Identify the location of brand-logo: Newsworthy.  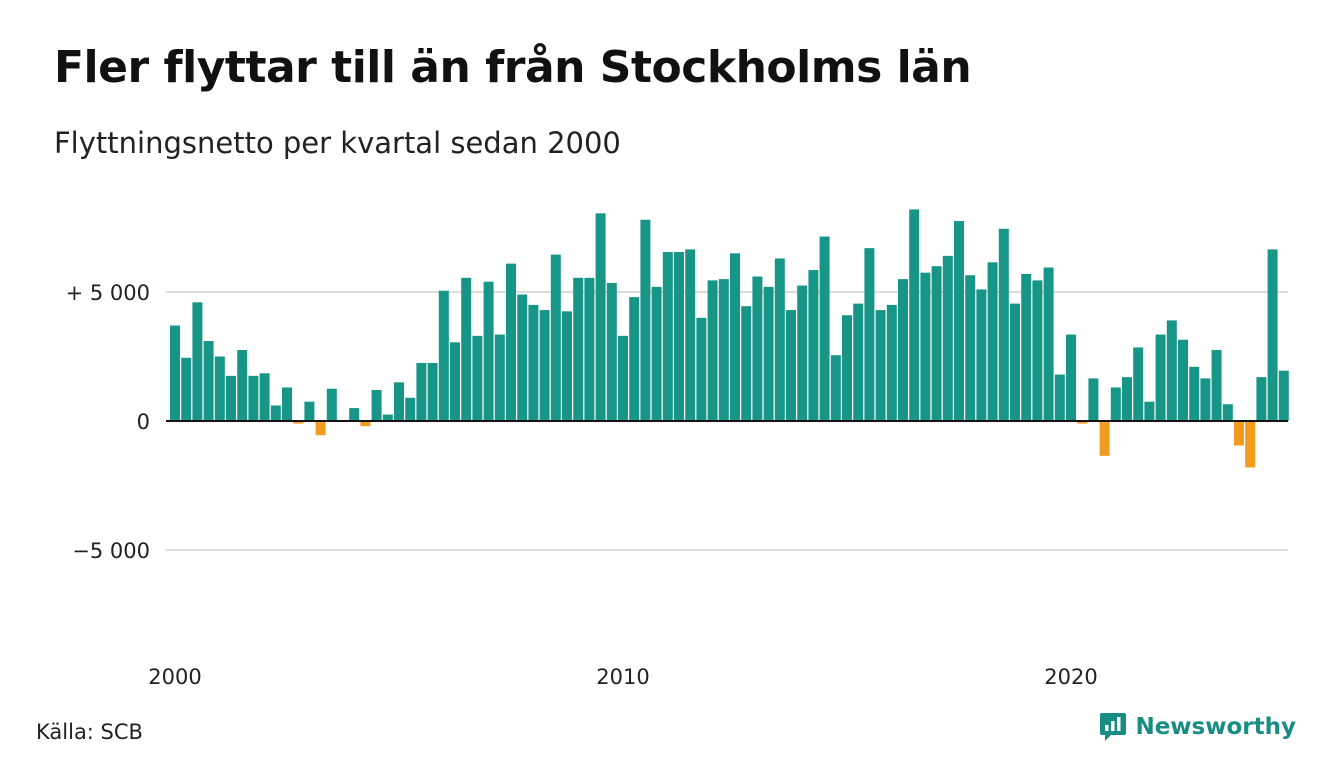
(1197, 727).